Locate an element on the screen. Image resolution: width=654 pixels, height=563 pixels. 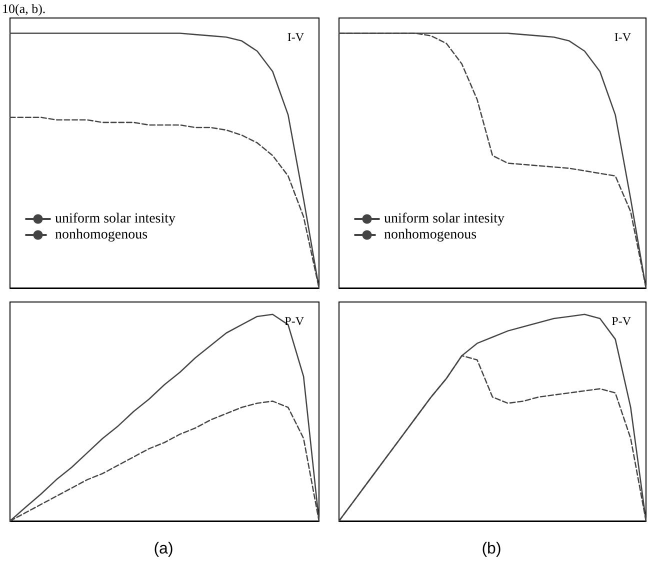
text: 10(a, b). is located at coordinates (24, 8).